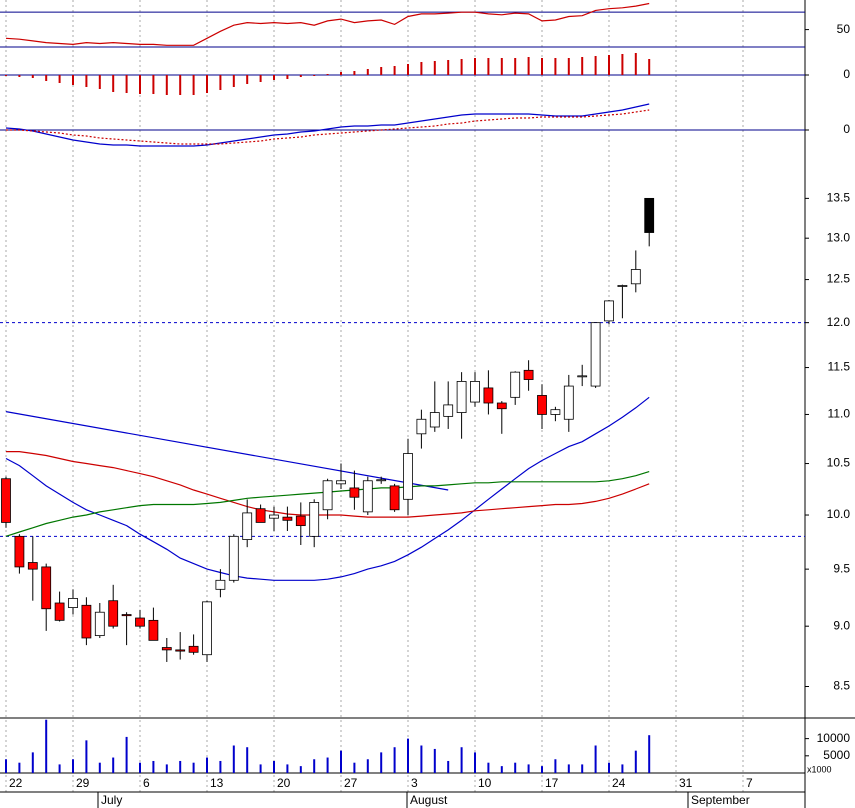 The height and width of the screenshot is (808, 855). I want to click on x-tick-label: 20, so click(284, 783).